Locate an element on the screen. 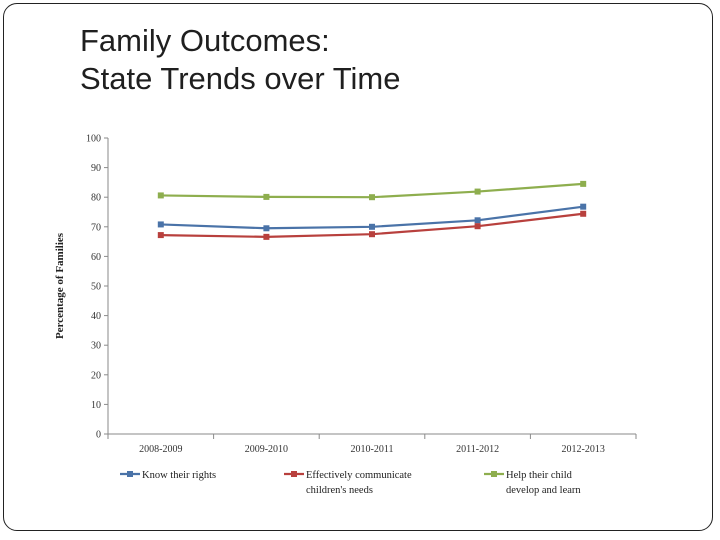  legend-label: children's needs is located at coordinates (339, 490).